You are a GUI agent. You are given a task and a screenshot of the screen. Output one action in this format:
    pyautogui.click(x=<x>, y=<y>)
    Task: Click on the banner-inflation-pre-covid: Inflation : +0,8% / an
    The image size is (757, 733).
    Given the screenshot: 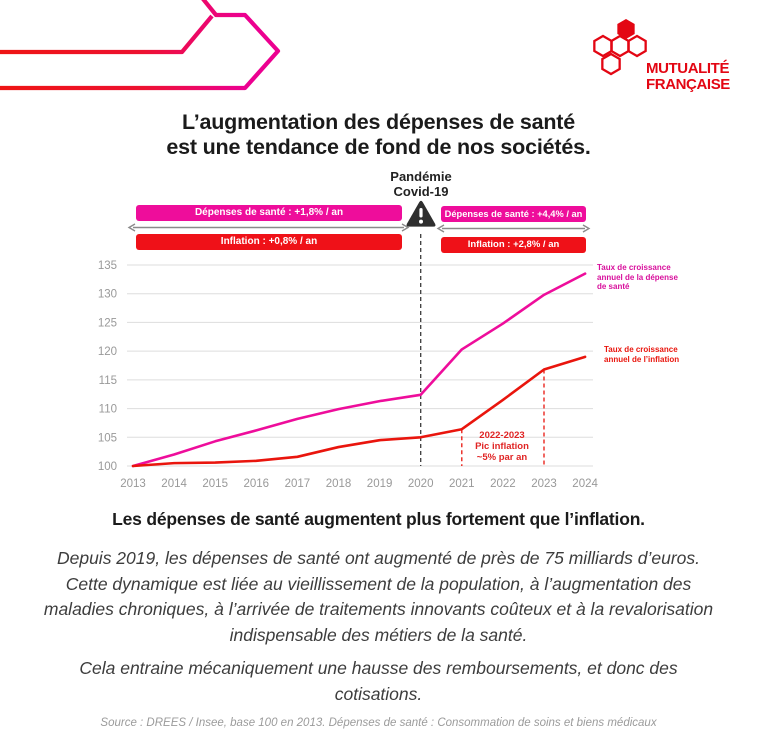 What is the action you would take?
    pyautogui.click(x=269, y=242)
    